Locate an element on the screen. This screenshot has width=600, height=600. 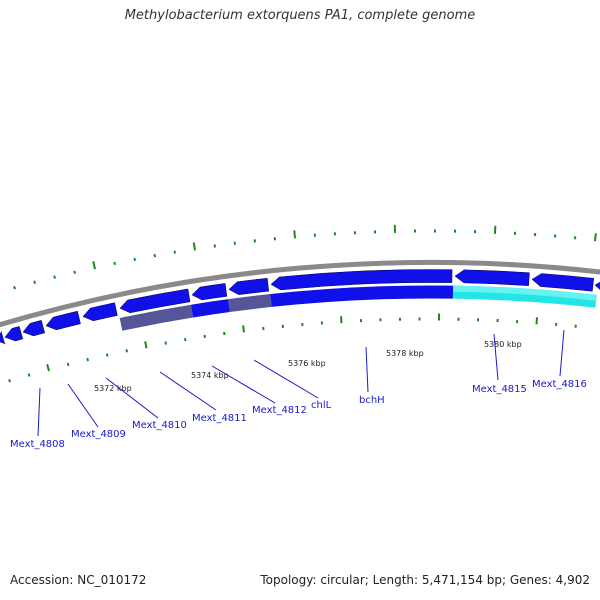
gene-label-mext-4812: Mext_4812 is located at coordinates (279, 410).